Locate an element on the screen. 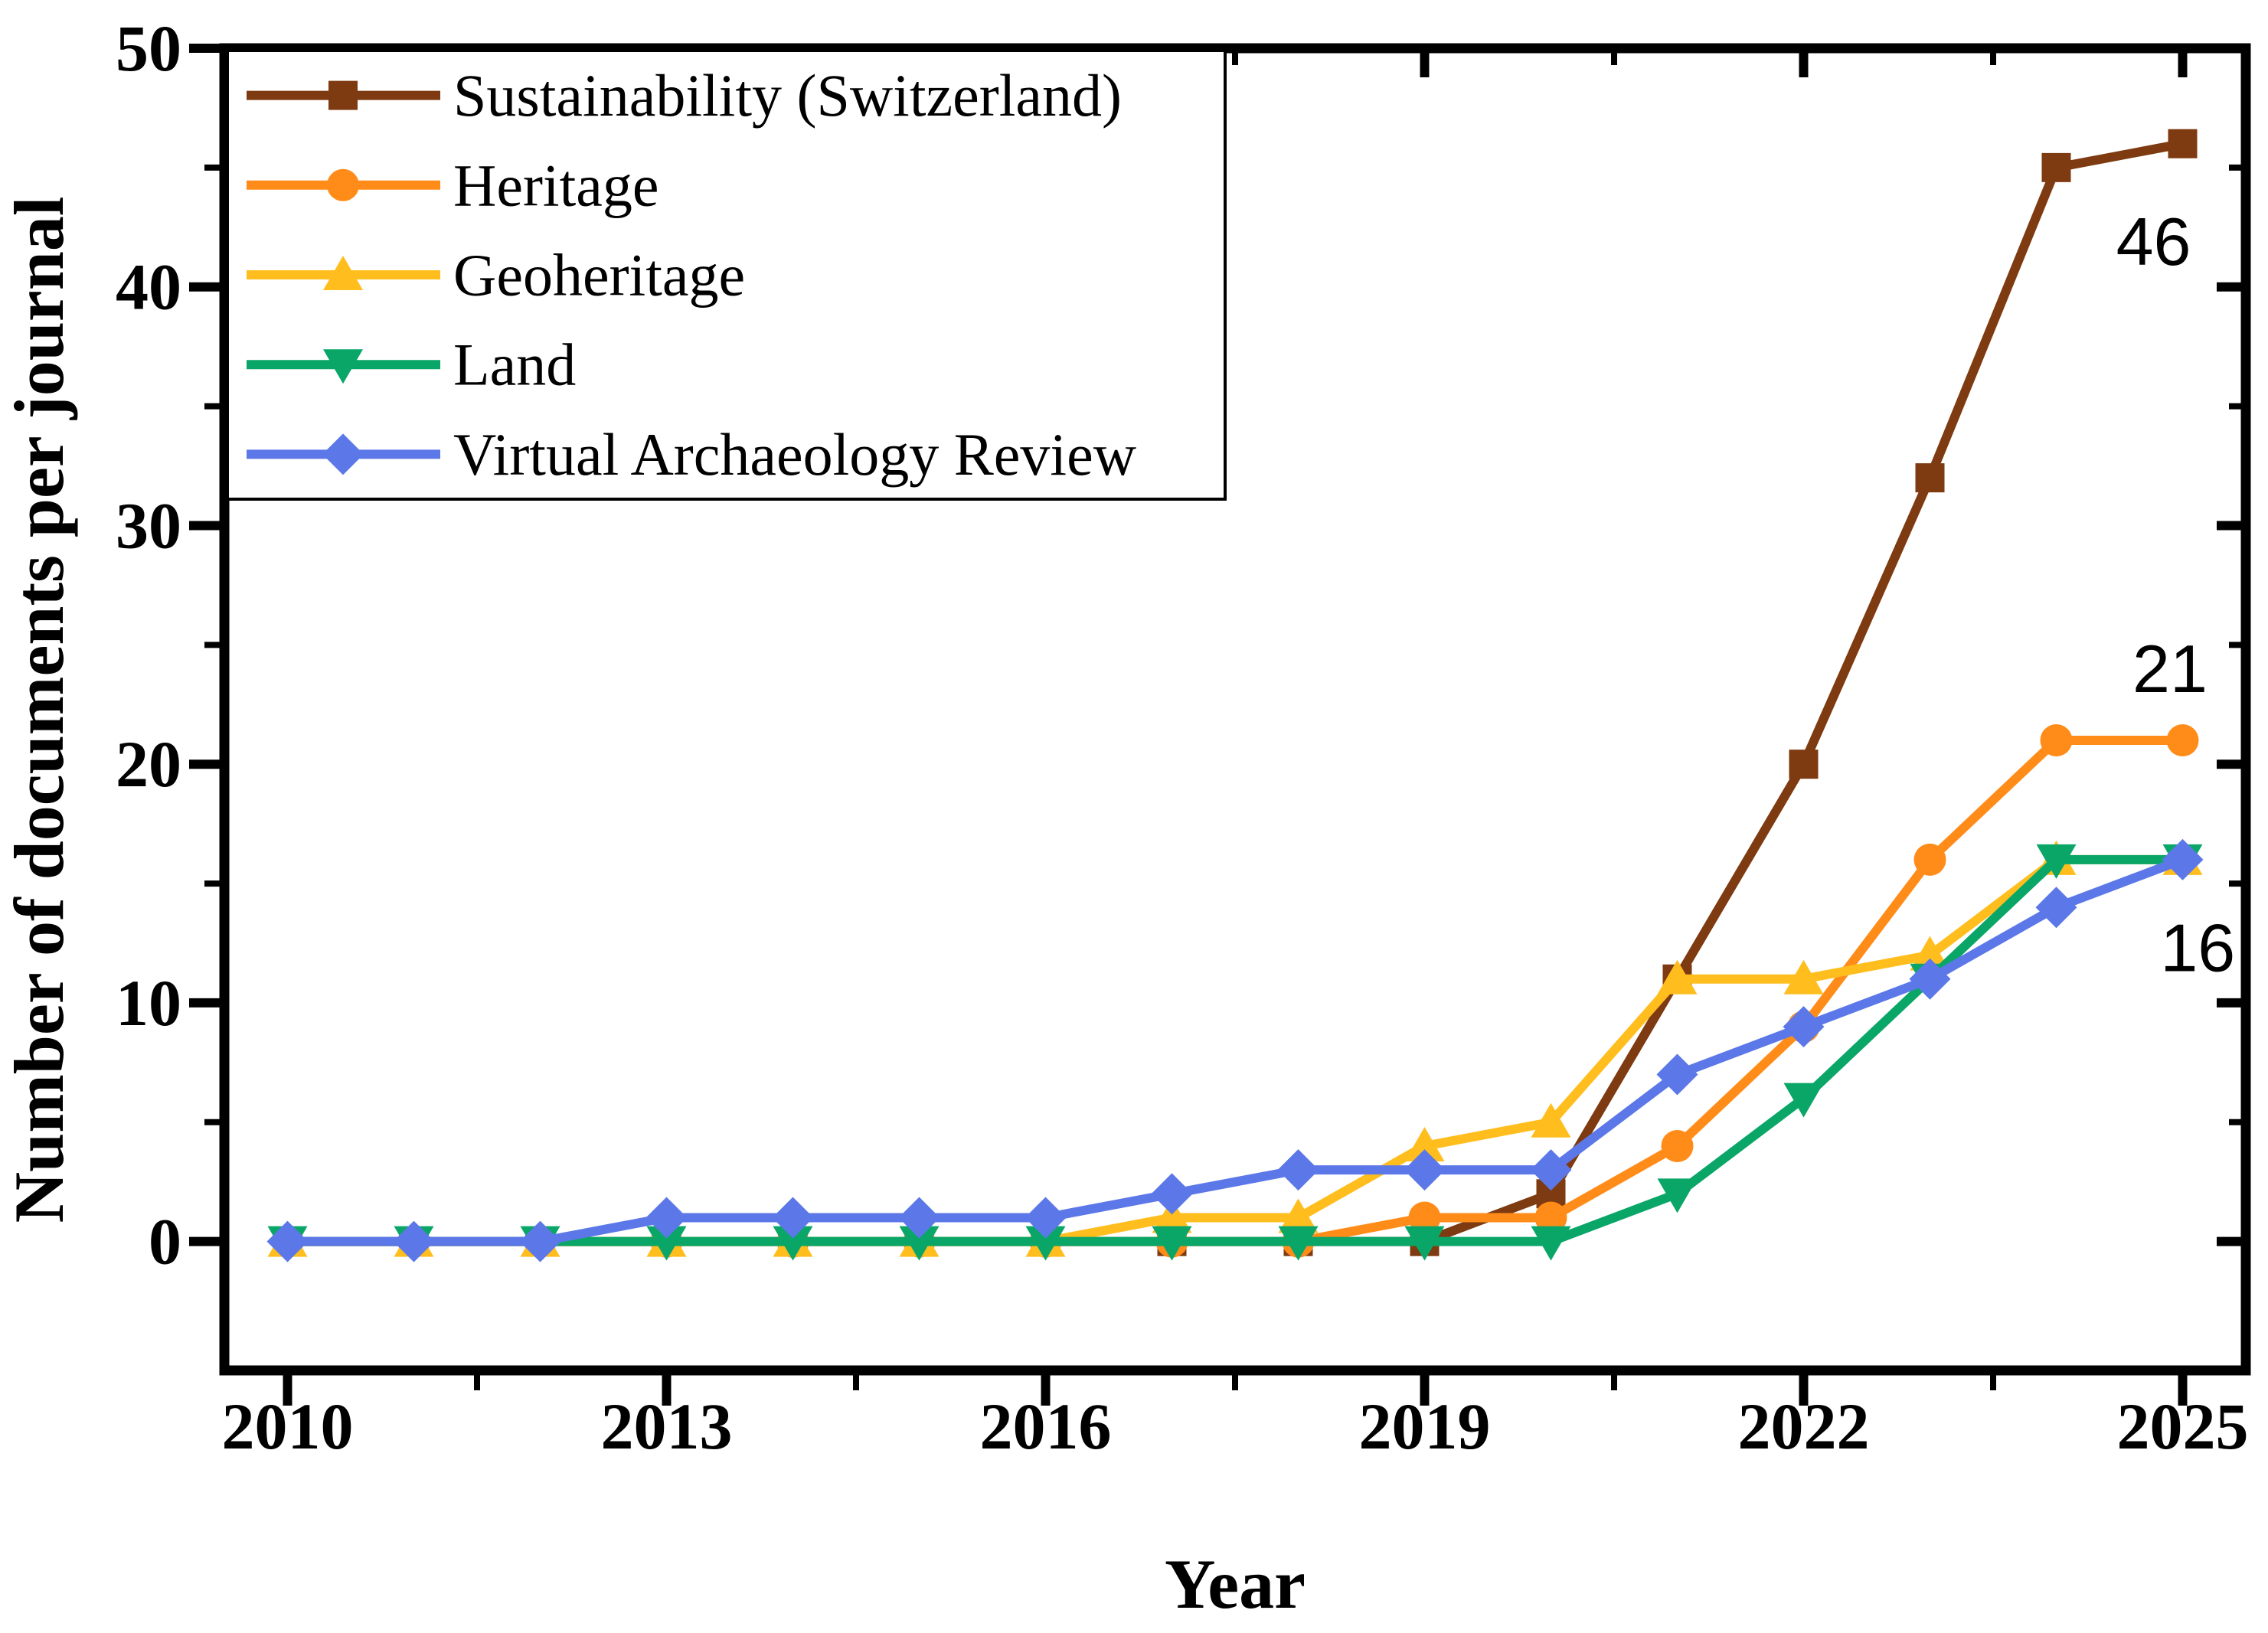 The height and width of the screenshot is (1633, 2268). y-tick-label: 20 is located at coordinates (148, 764).